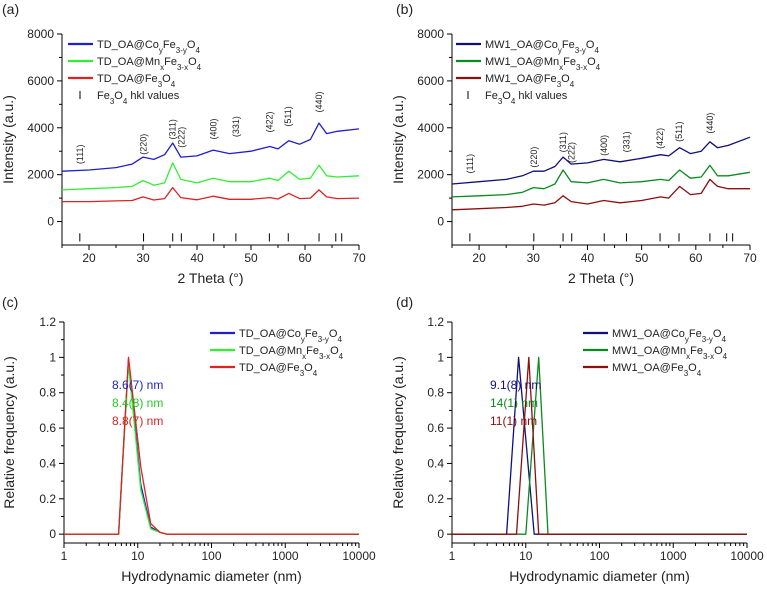  Describe the element at coordinates (323, 339) in the screenshot. I see `legend-label-sub: 3-y` at that location.